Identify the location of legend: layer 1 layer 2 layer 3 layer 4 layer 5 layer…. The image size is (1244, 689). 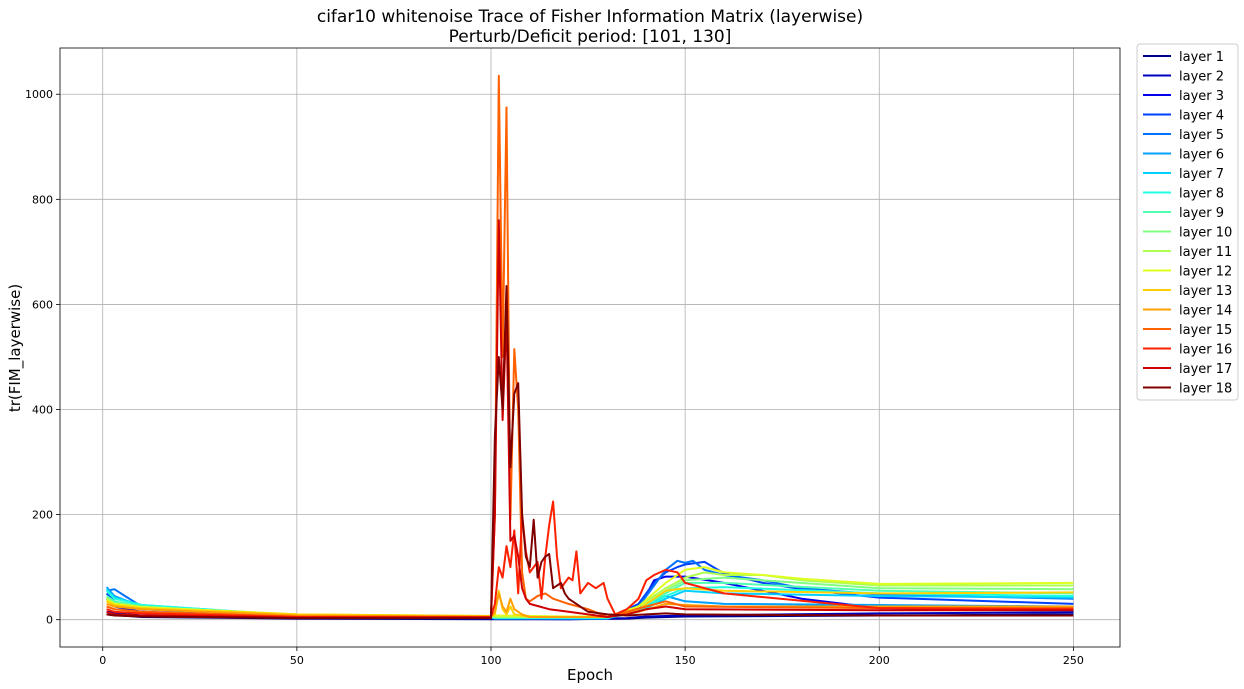
(1187, 222).